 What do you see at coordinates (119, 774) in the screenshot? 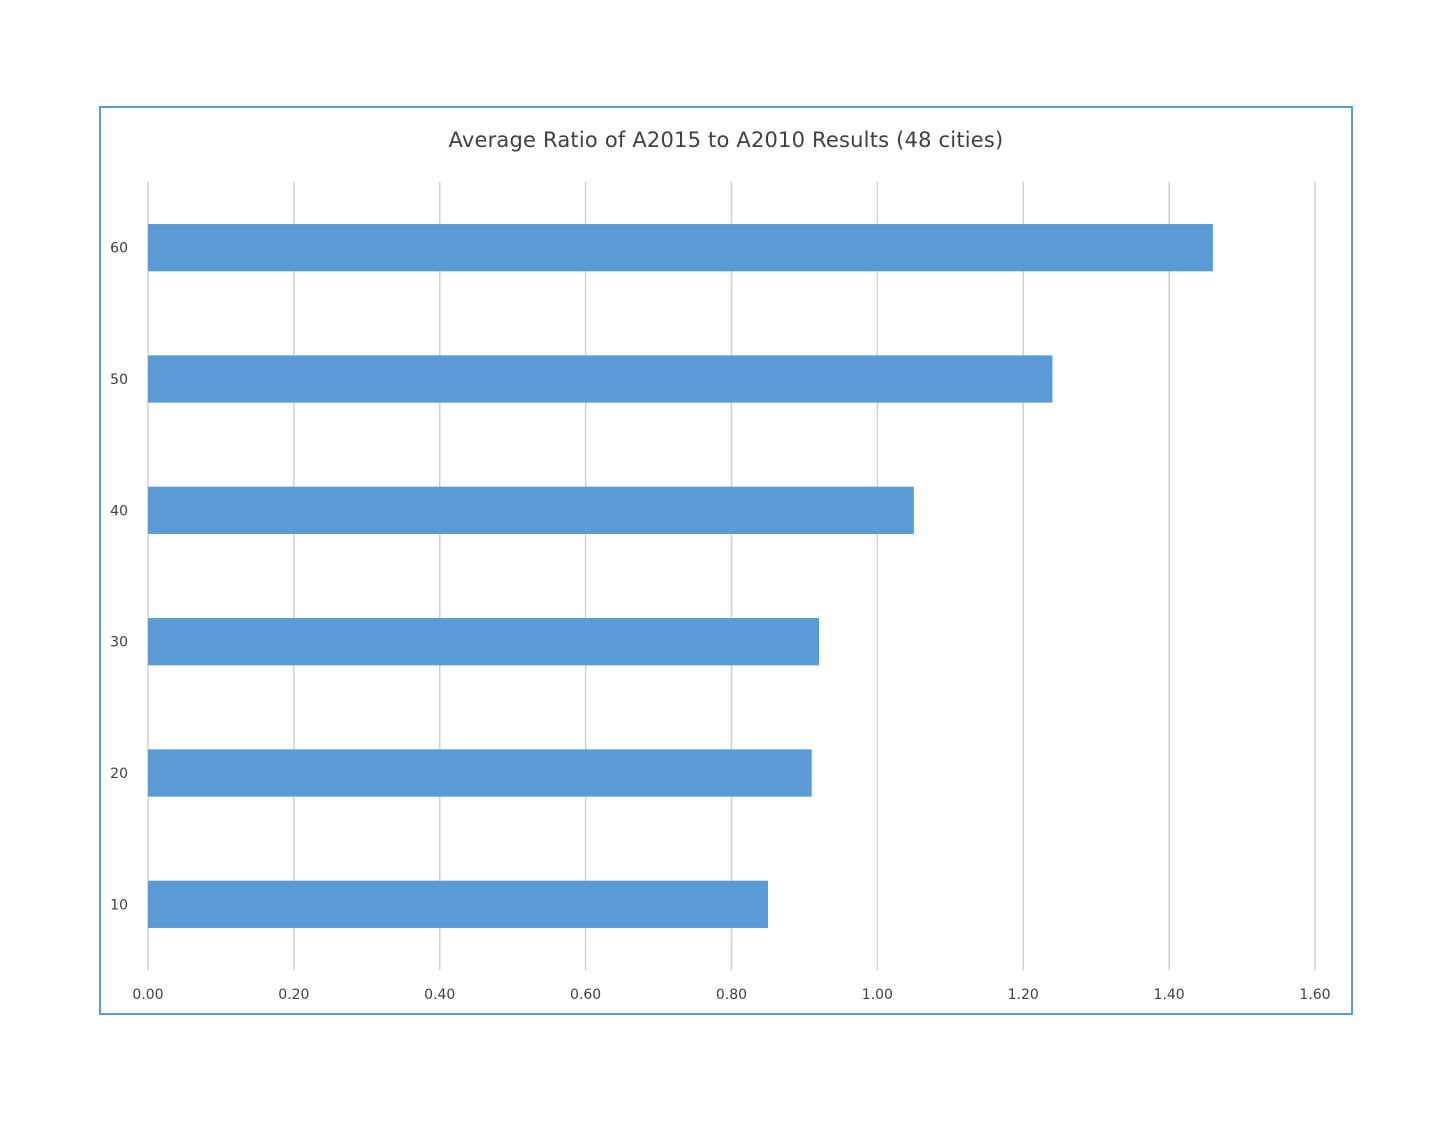
I see `category-label: 20` at bounding box center [119, 774].